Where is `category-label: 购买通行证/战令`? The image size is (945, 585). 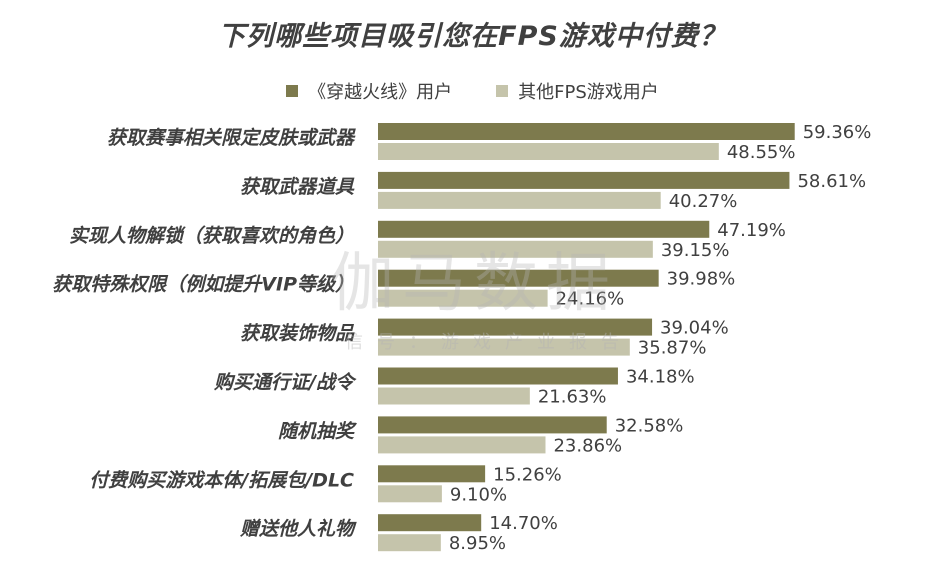 category-label: 购买通行证/战令 is located at coordinates (285, 383).